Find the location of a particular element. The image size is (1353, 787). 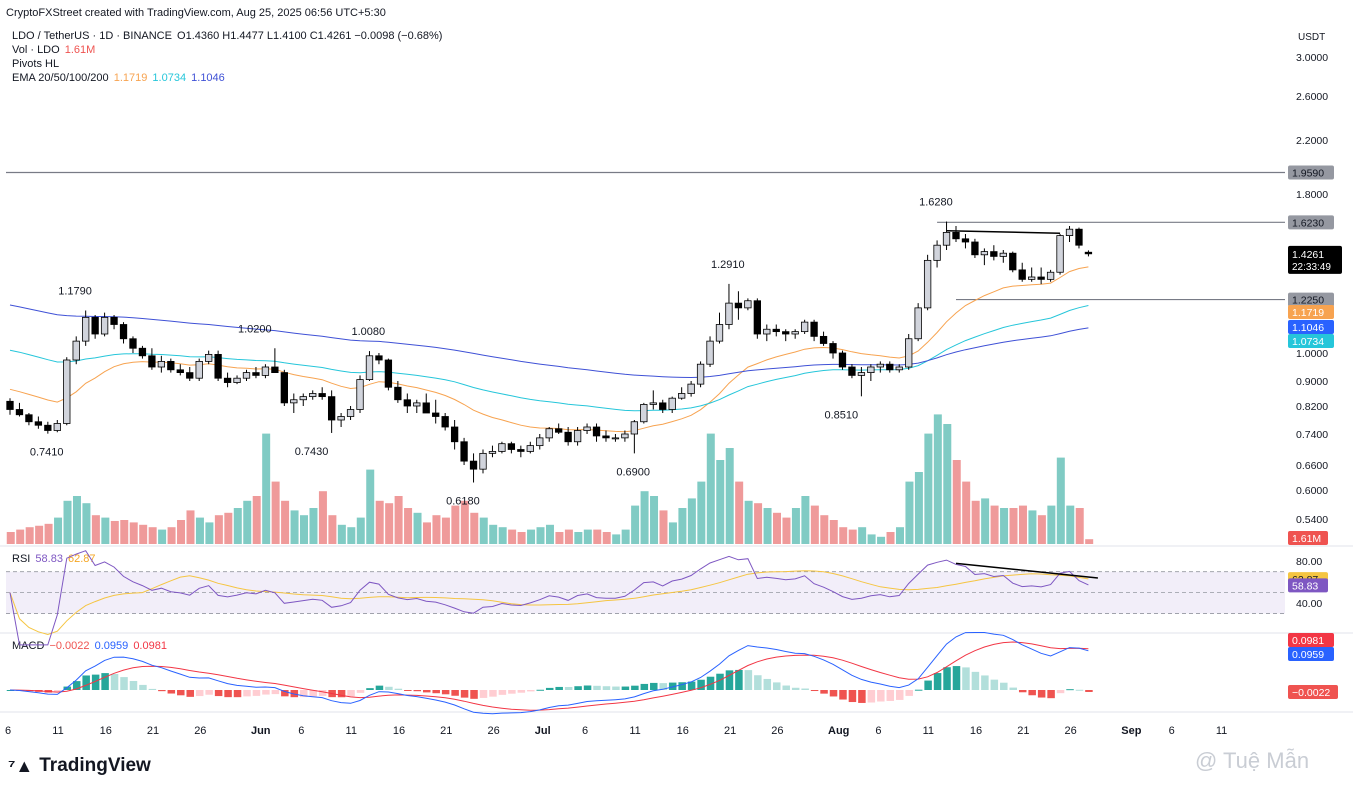

macd-legend: MACD −0.0022 0.0959 0.0981 is located at coordinates (89, 646).